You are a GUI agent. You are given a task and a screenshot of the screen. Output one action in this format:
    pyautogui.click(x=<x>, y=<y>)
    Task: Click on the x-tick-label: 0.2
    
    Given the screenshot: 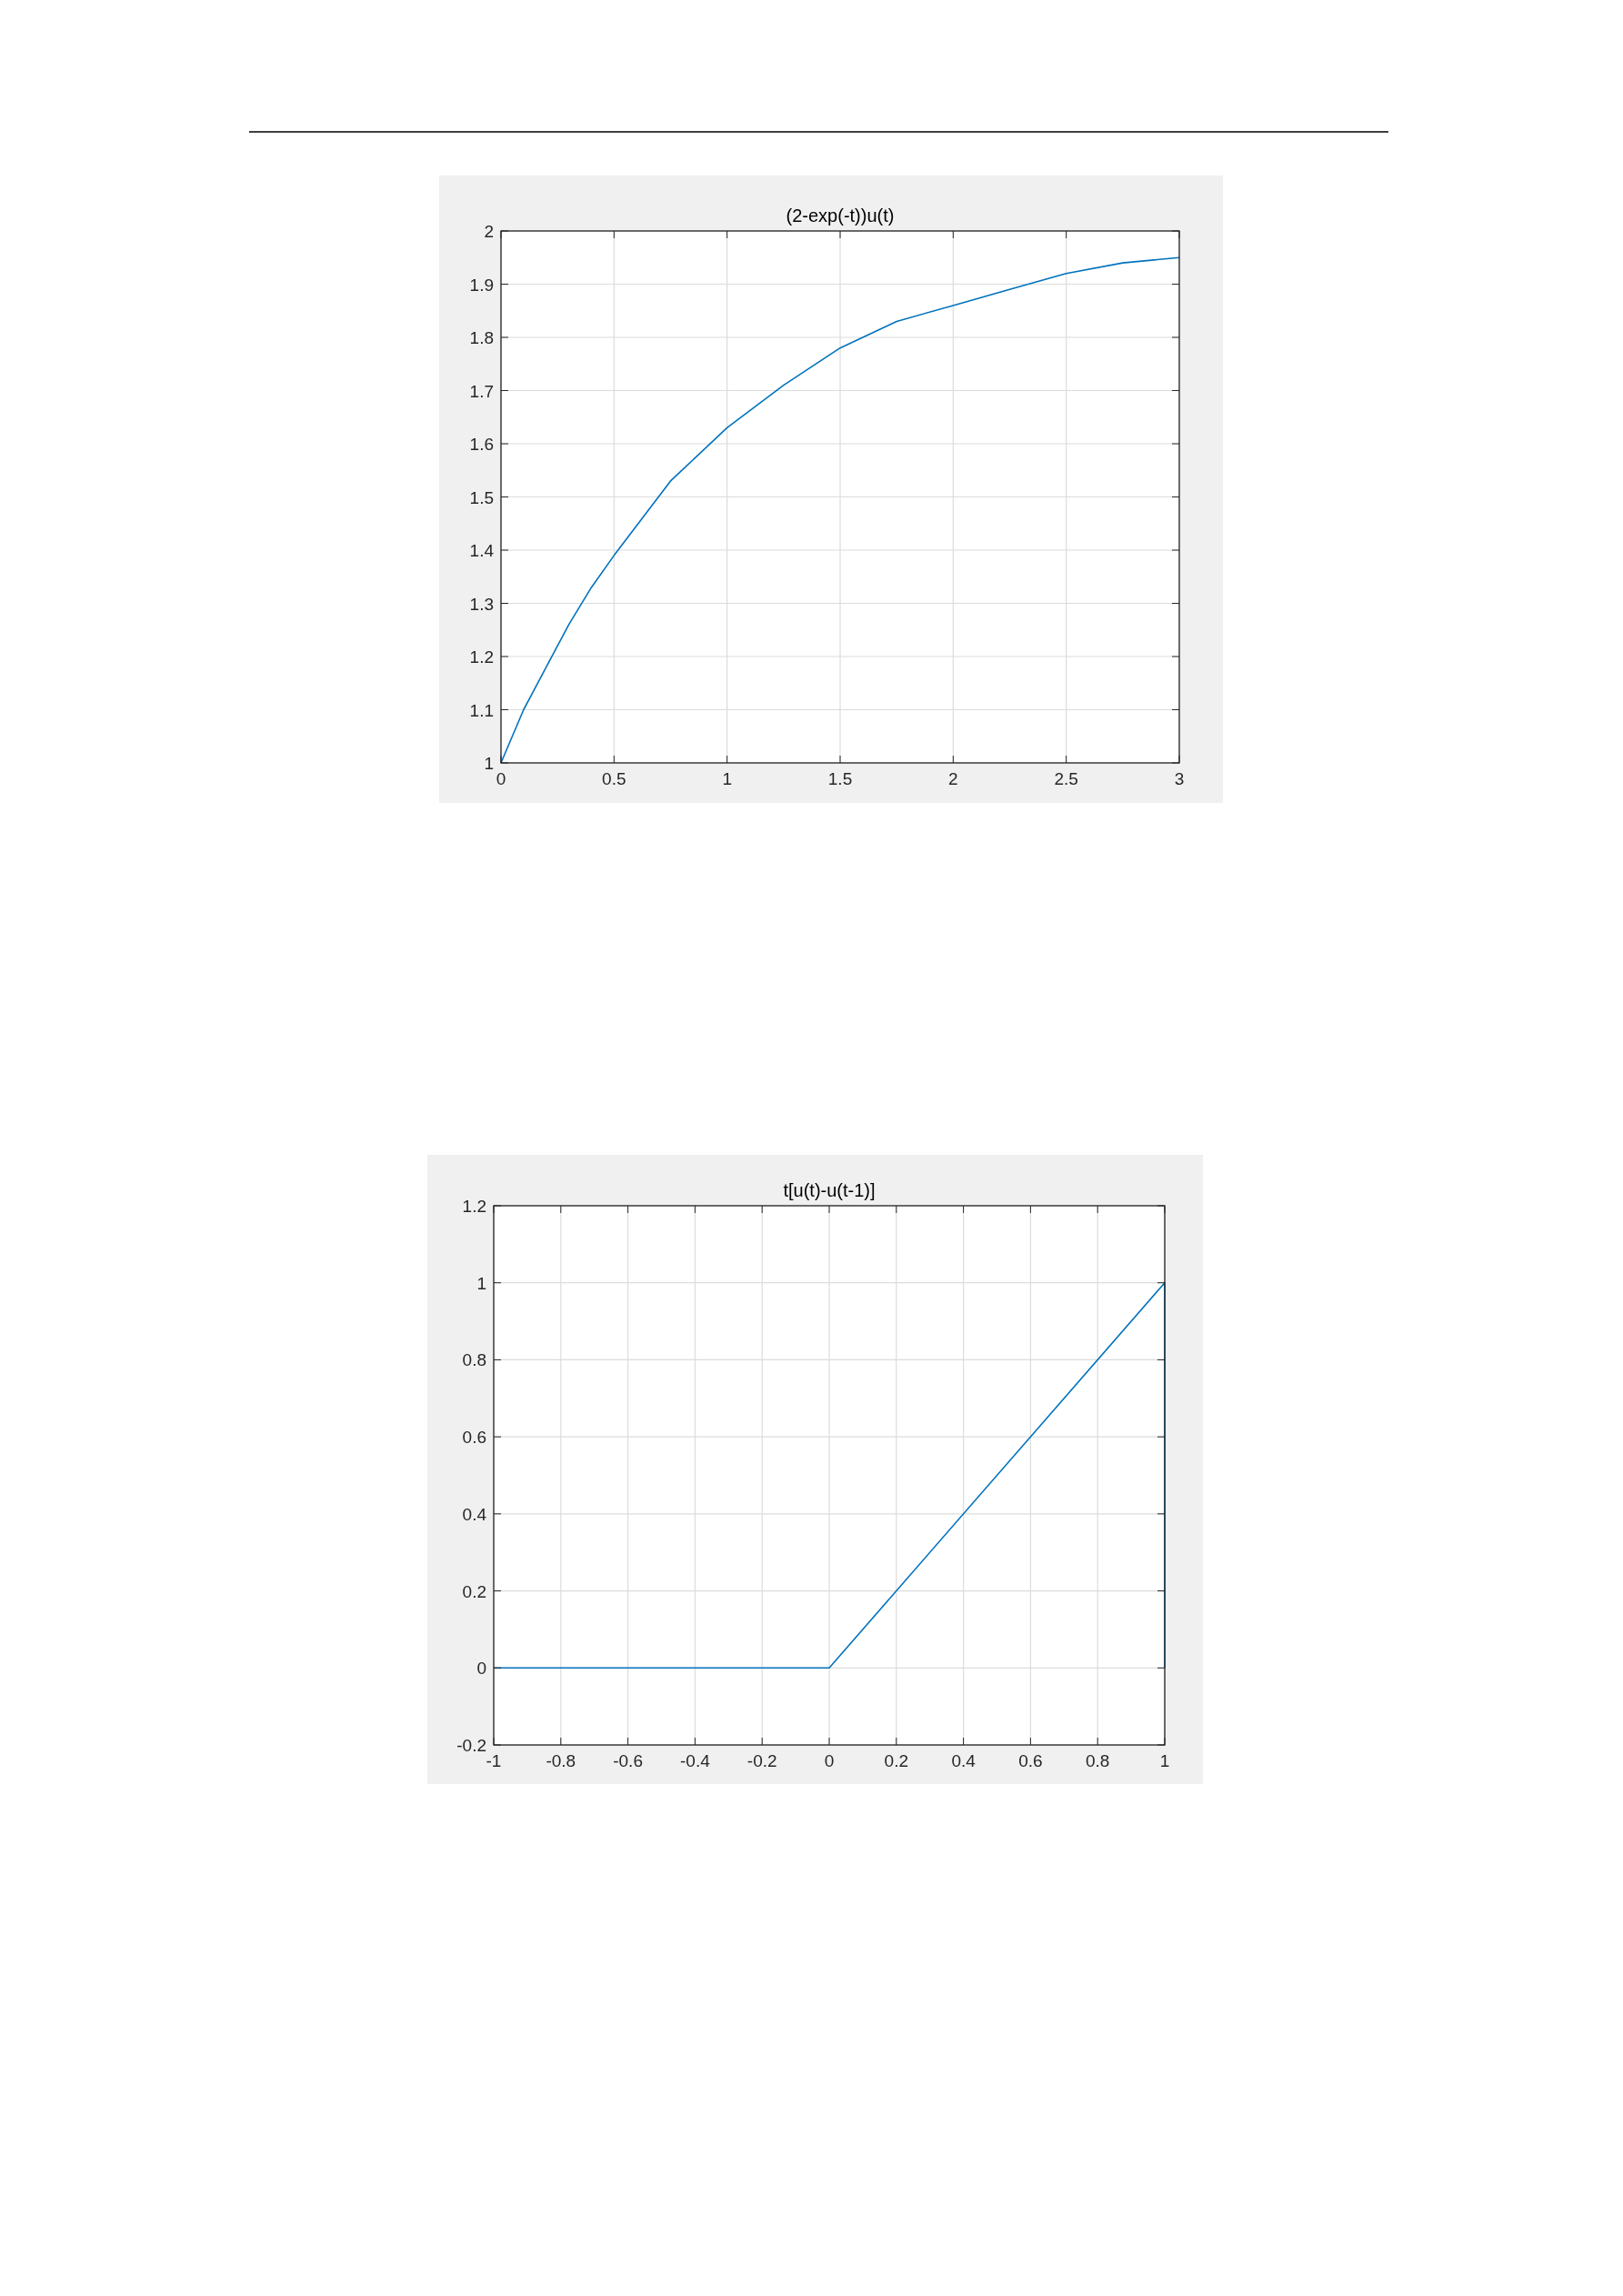 What is the action you would take?
    pyautogui.click(x=896, y=1761)
    